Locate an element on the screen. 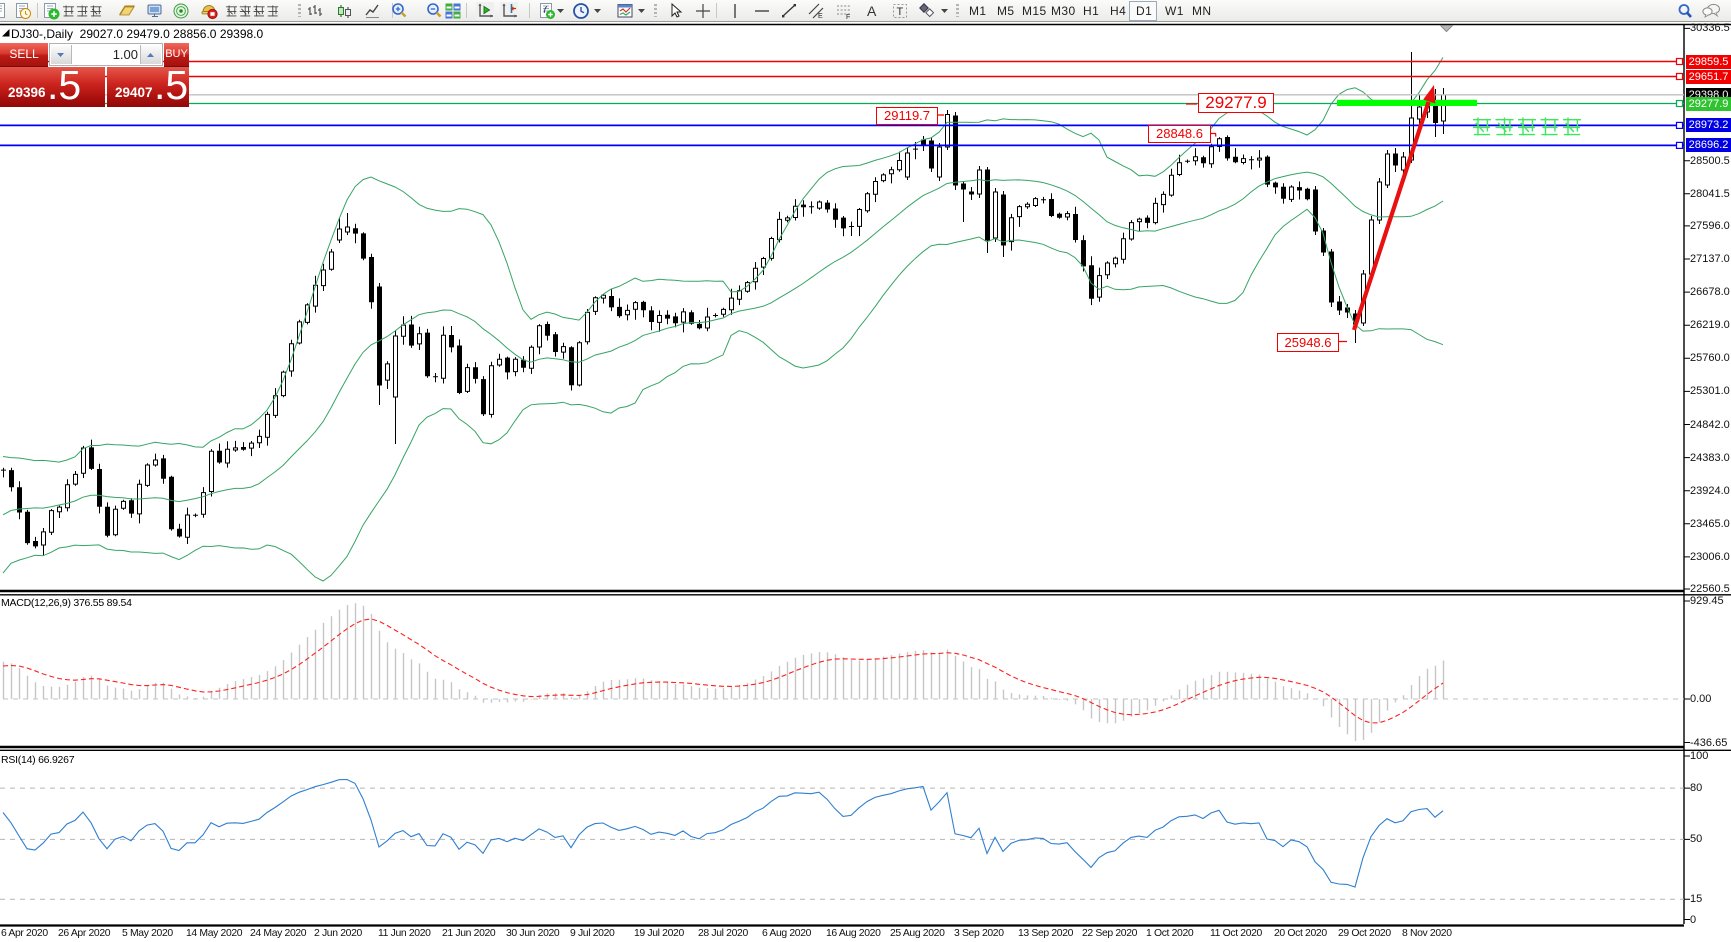 This screenshot has height=942, width=1731. svg-text: F is located at coordinates (848, 17).